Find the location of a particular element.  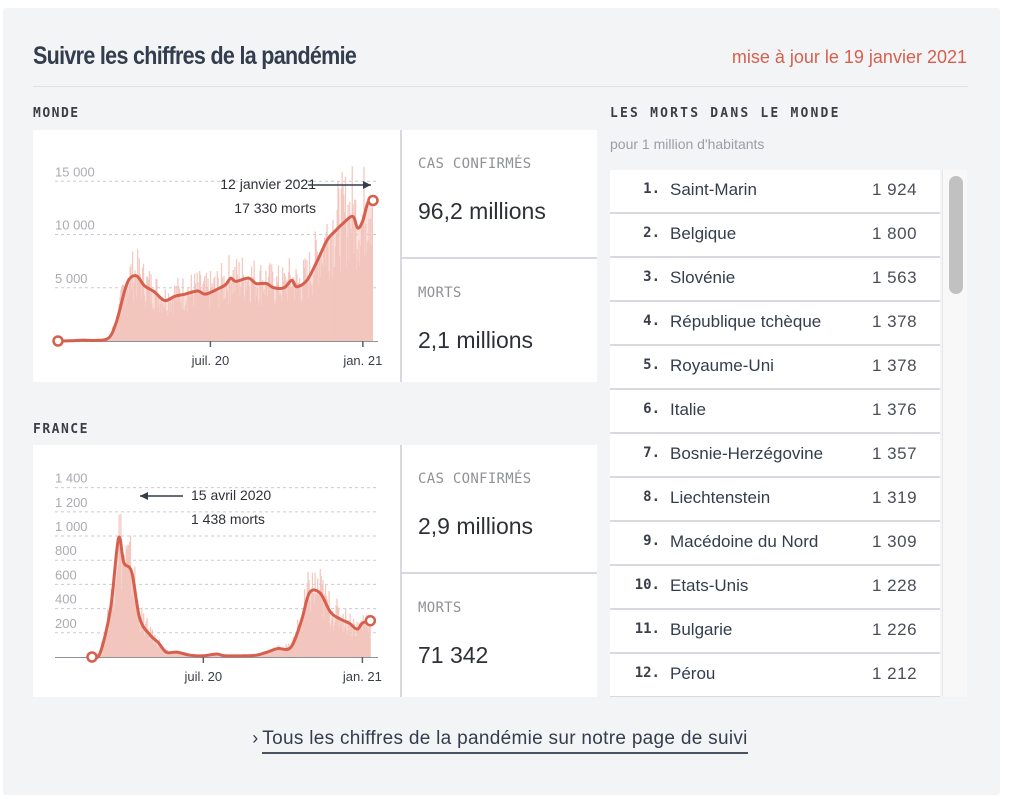

row-value: 1 924 is located at coordinates (895, 189).